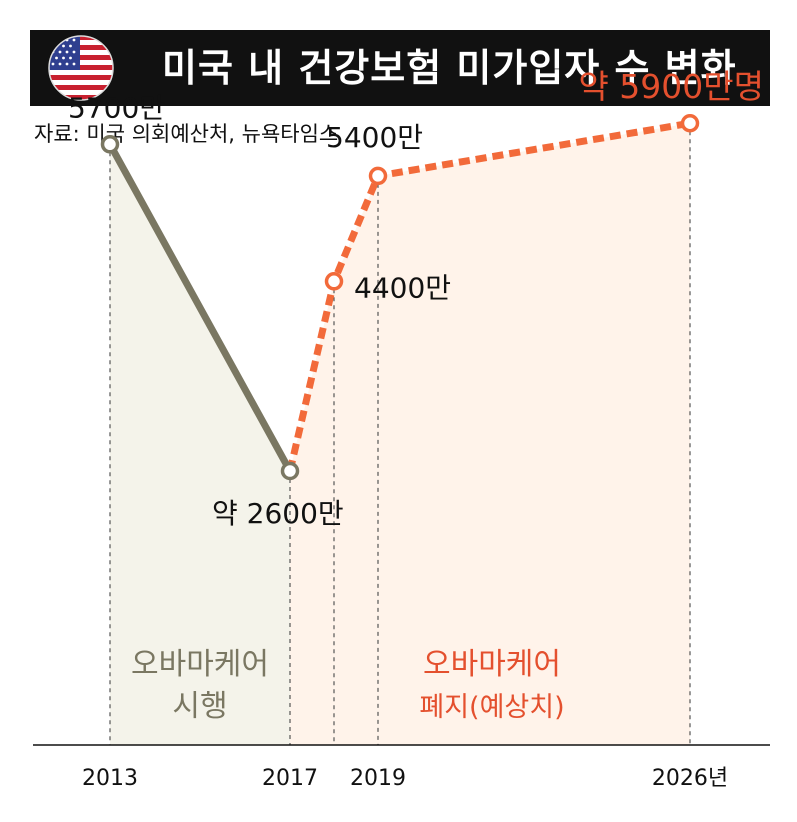  I want to click on data-point-2018, so click(334, 281).